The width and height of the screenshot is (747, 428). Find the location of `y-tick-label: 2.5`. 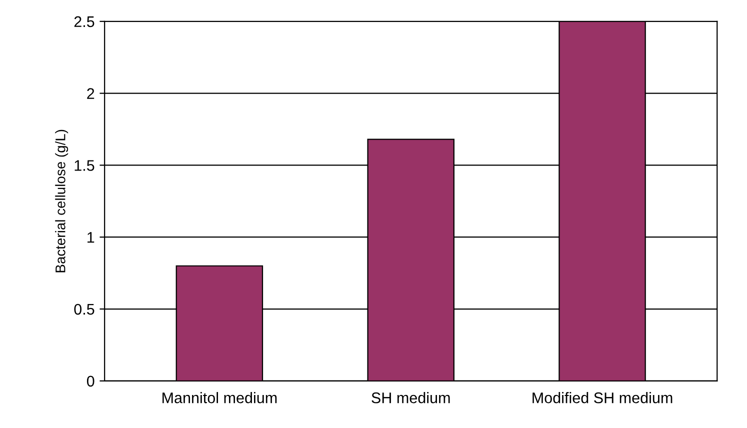

y-tick-label: 2.5 is located at coordinates (84, 22).